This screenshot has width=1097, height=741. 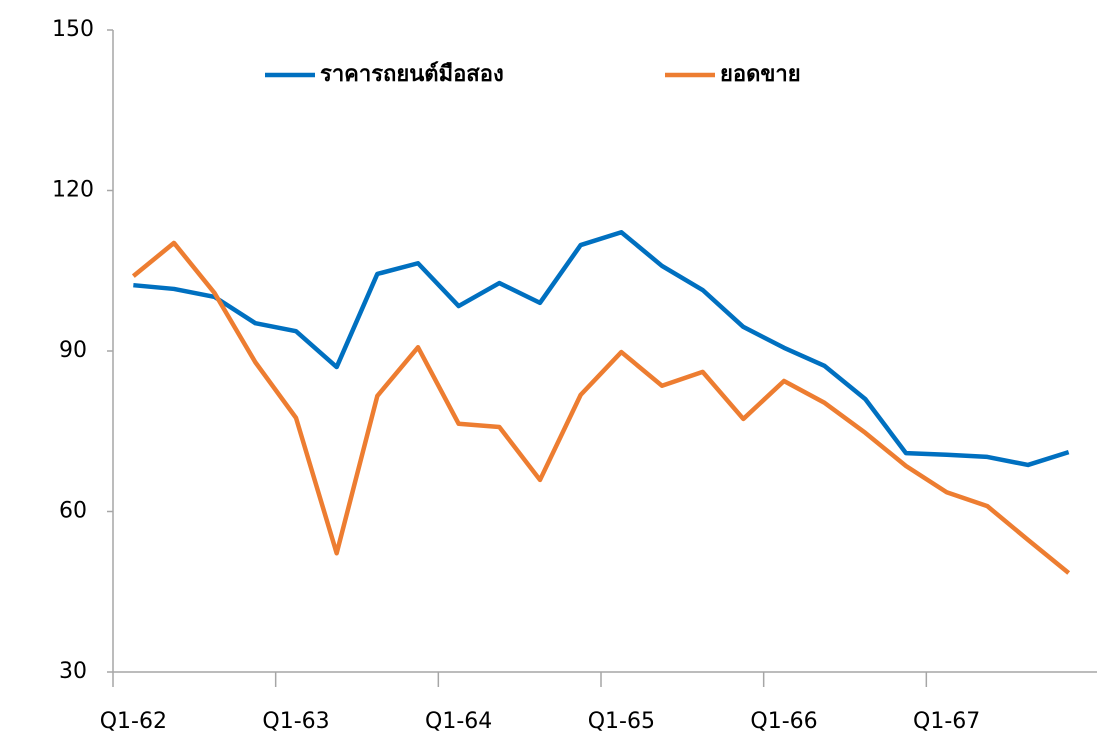 What do you see at coordinates (73, 29) in the screenshot?
I see `y-tick-label: 150` at bounding box center [73, 29].